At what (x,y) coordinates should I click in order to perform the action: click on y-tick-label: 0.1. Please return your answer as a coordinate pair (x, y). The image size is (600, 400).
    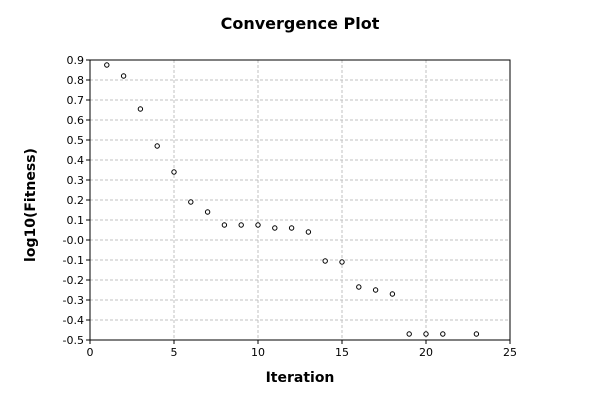
    Looking at the image, I should click on (76, 220).